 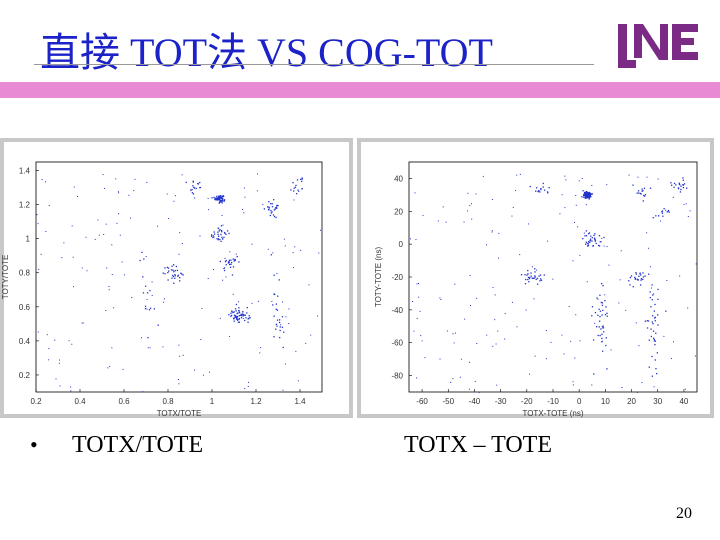 I want to click on title-underline, so click(x=314, y=64).